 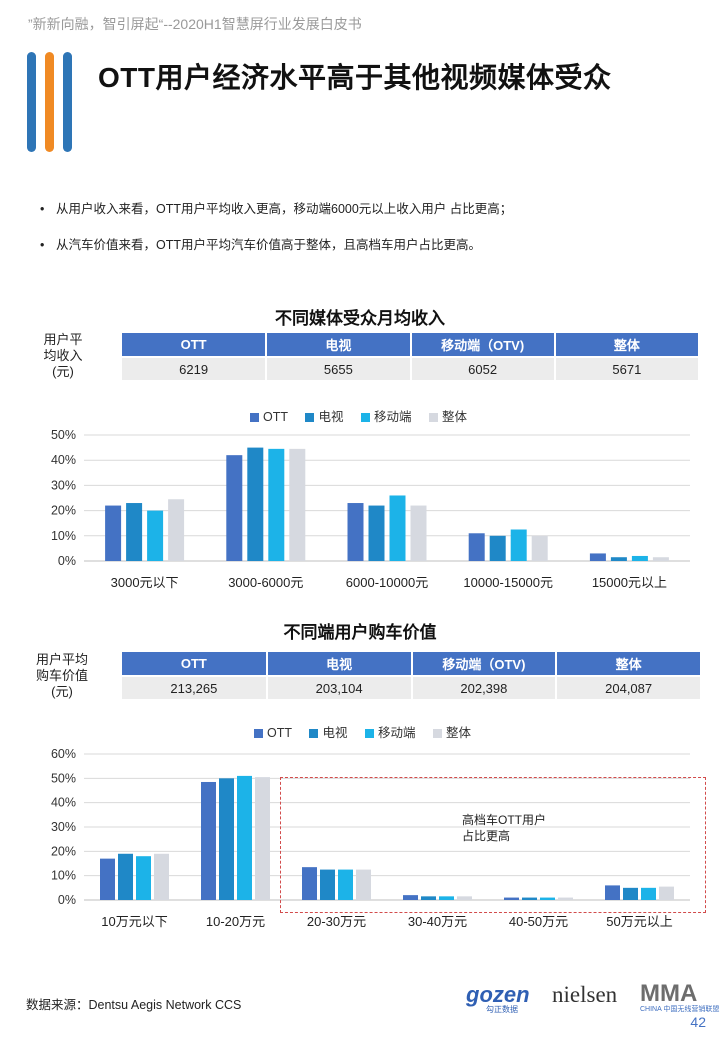 I want to click on table-cell: 6219, so click(x=195, y=368).